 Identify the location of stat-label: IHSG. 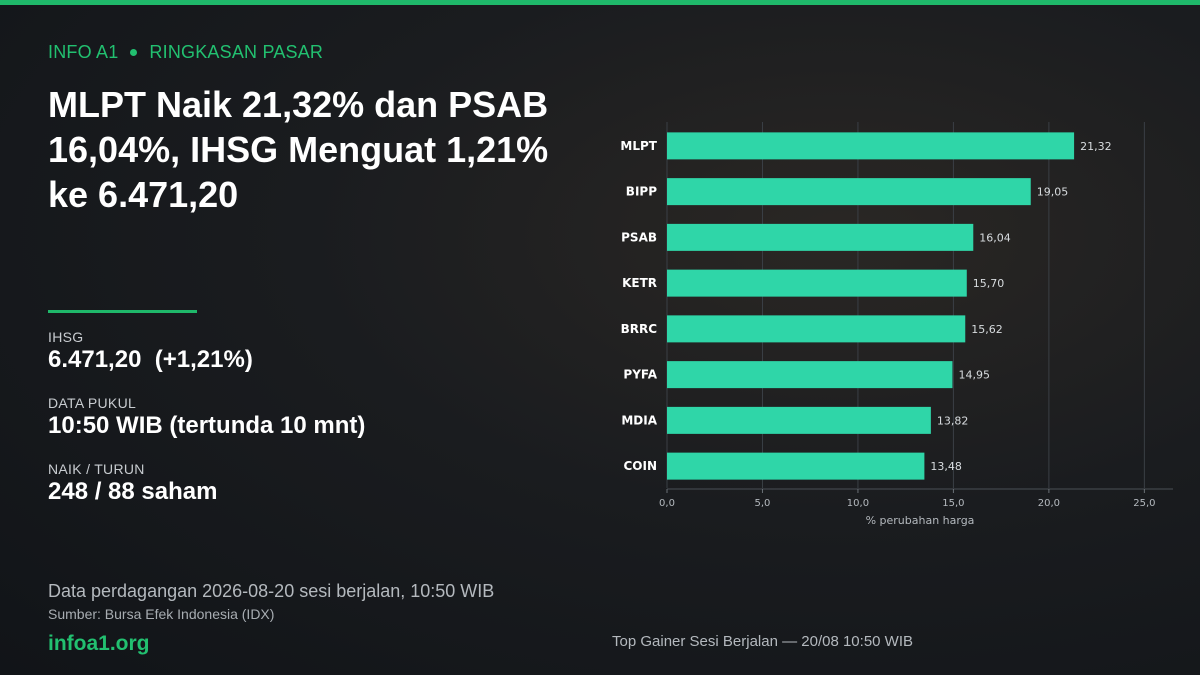
(66, 337).